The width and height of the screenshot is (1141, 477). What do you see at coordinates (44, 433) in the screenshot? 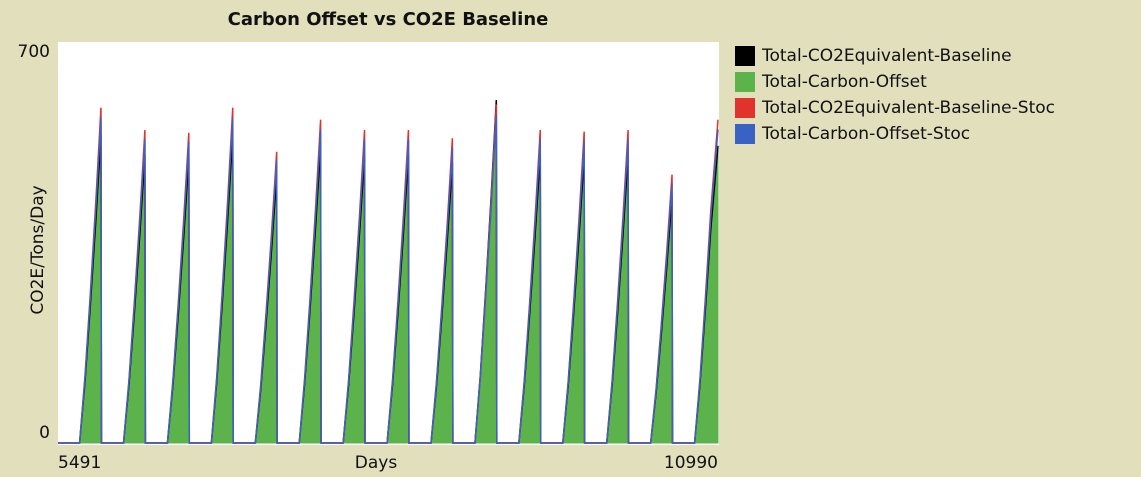
I see `y-tick-label: 0` at bounding box center [44, 433].